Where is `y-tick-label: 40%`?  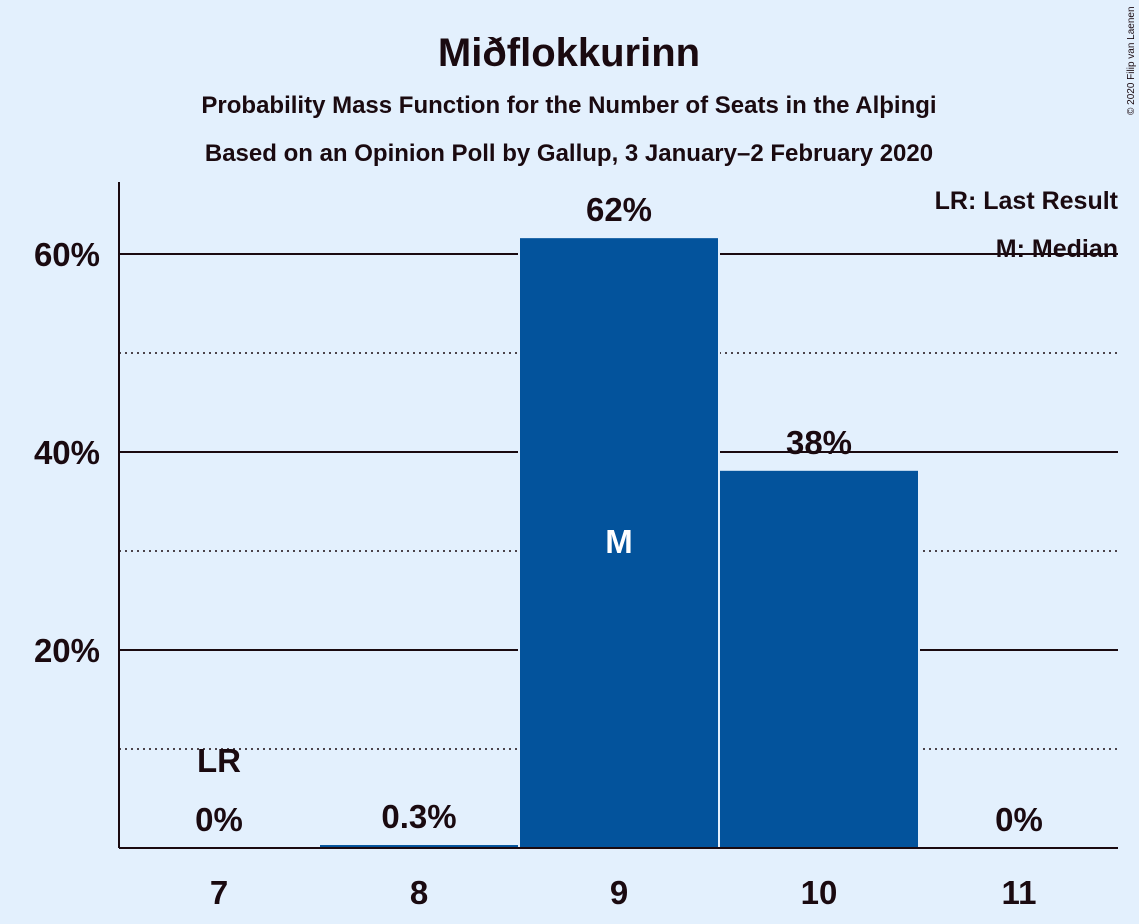 y-tick-label: 40% is located at coordinates (67, 452).